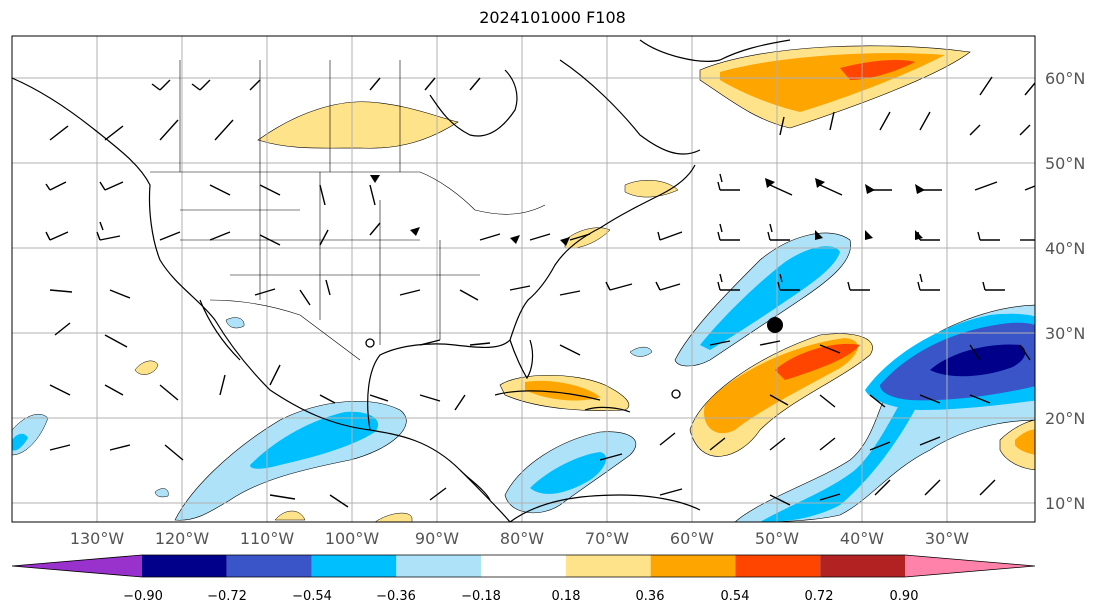 This screenshot has width=1105, height=615. I want to click on canada-province-lines, so click(290, 116).